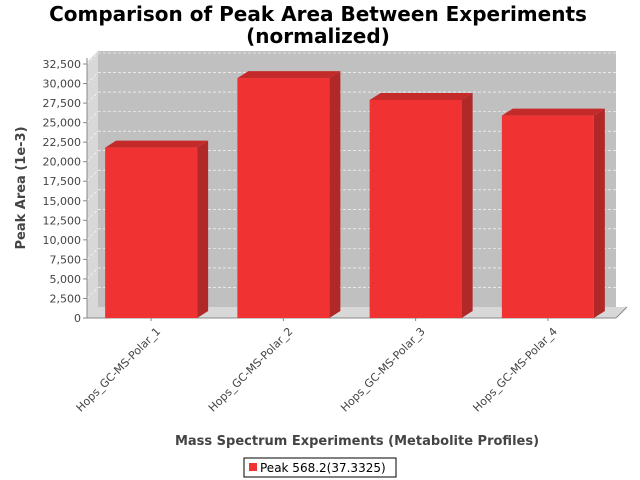  I want to click on legend-box, so click(320, 467).